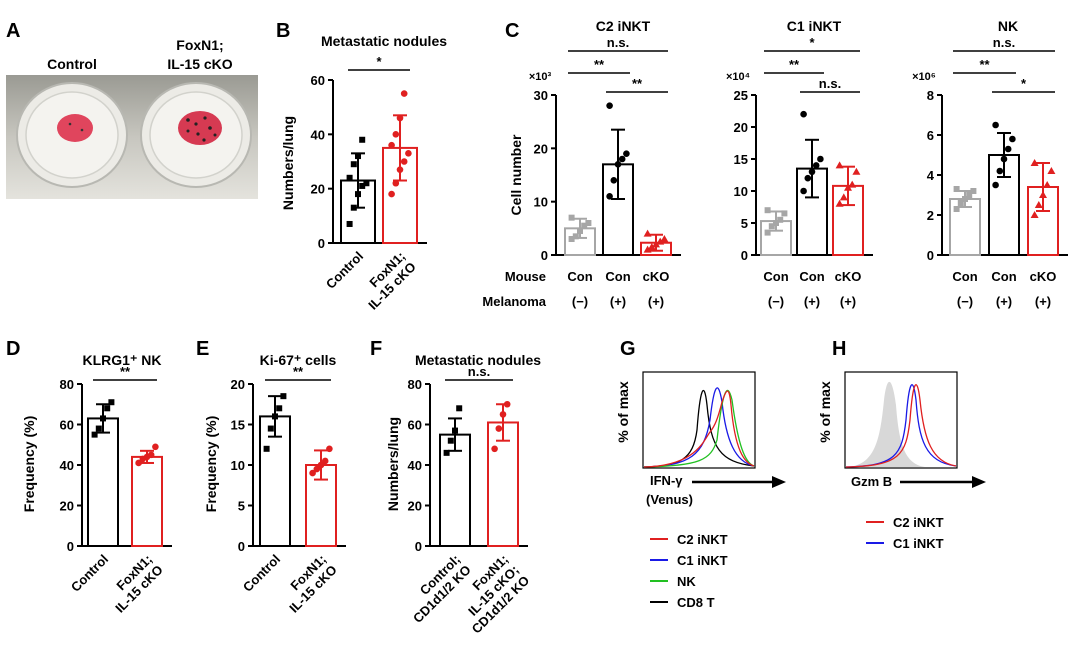  I want to click on y-tick-label: 4, so click(931, 175).